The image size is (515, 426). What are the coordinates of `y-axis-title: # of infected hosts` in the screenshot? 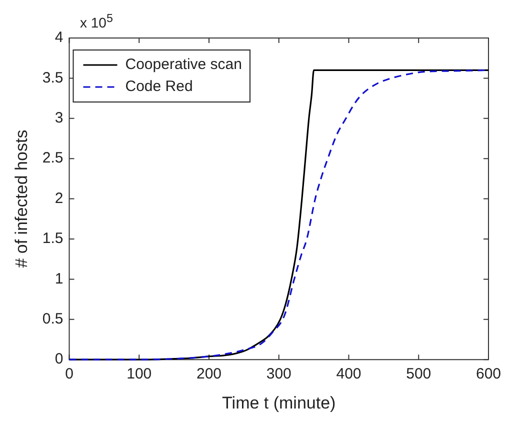 It's located at (21, 199).